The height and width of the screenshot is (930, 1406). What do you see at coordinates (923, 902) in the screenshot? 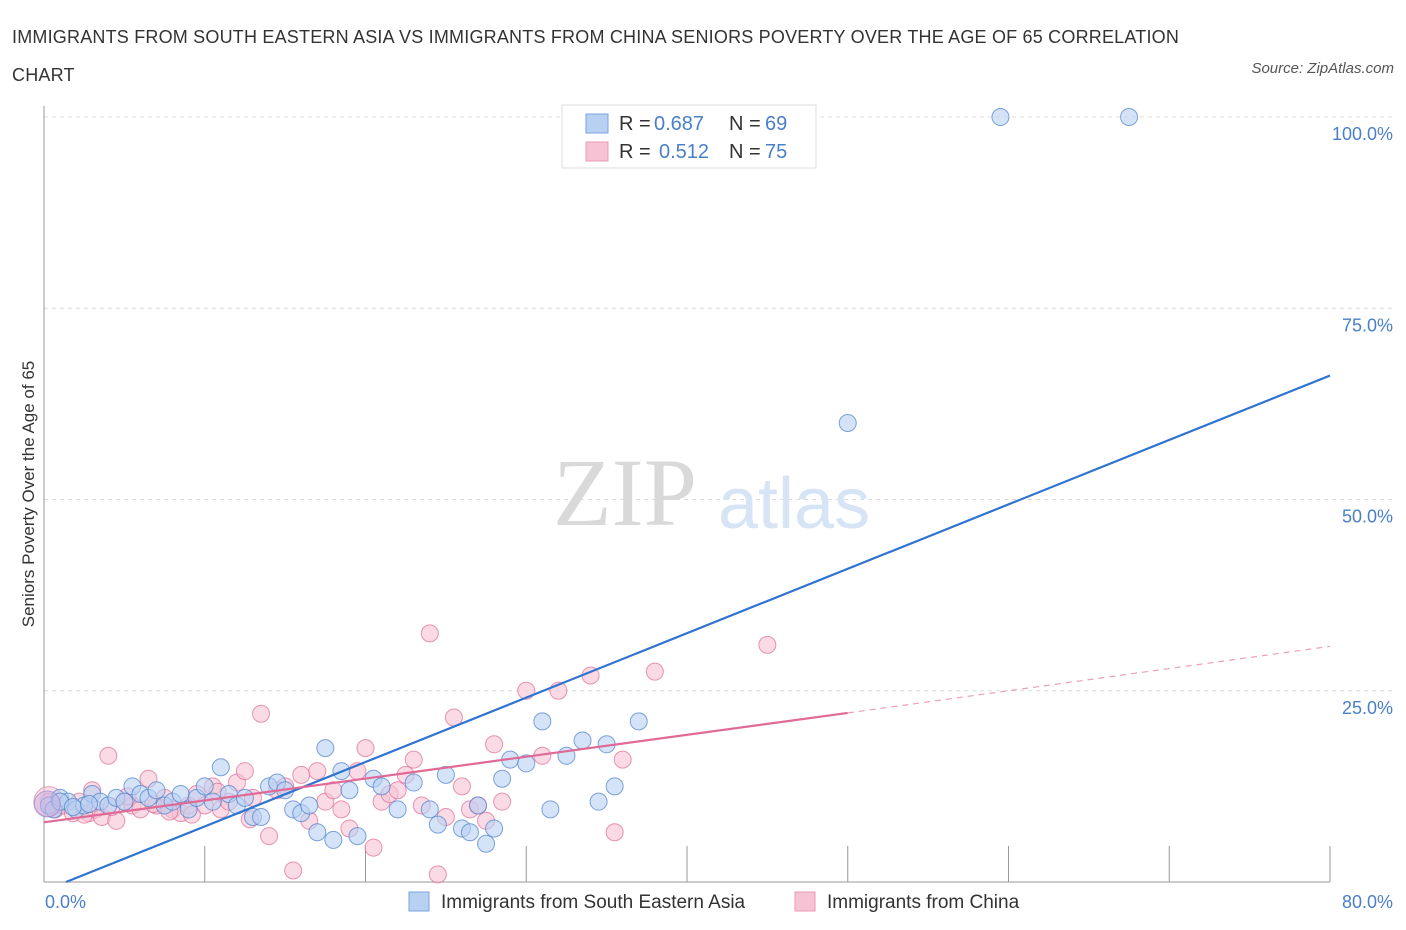
I see `bottom-legend-label-china: Immigrants from China` at bounding box center [923, 902].